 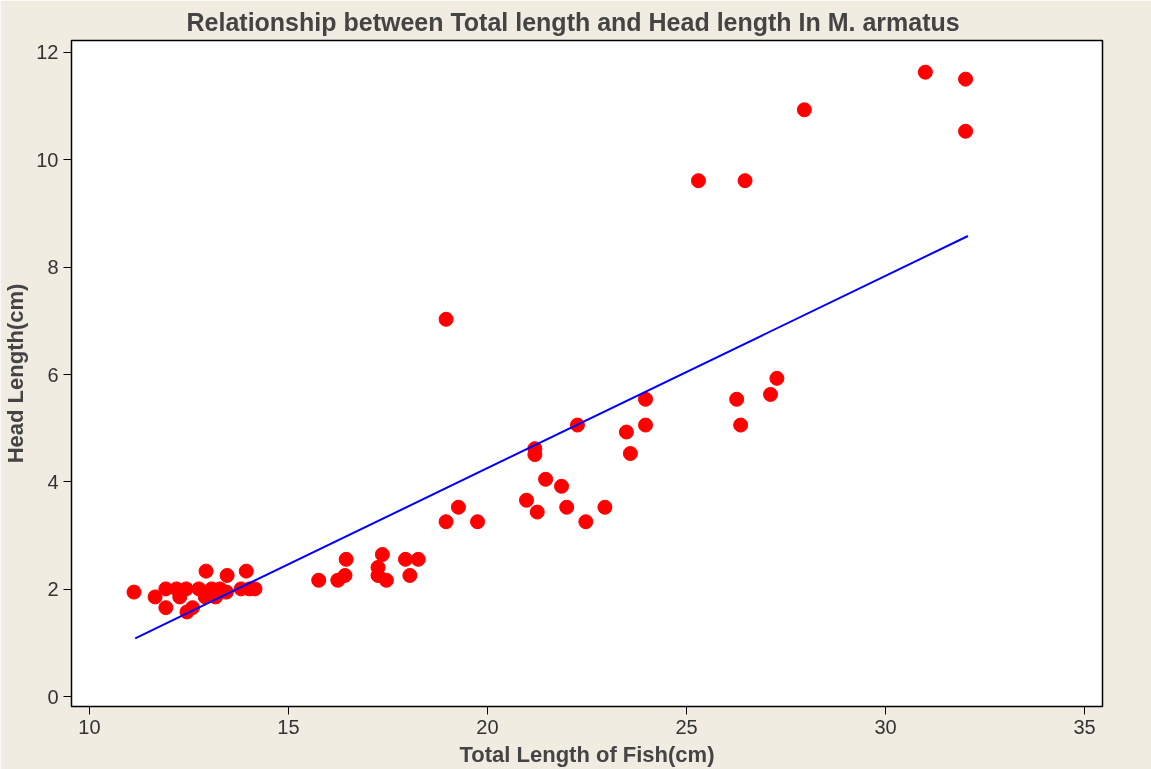 What do you see at coordinates (89, 726) in the screenshot?
I see `x-tick-label: 10` at bounding box center [89, 726].